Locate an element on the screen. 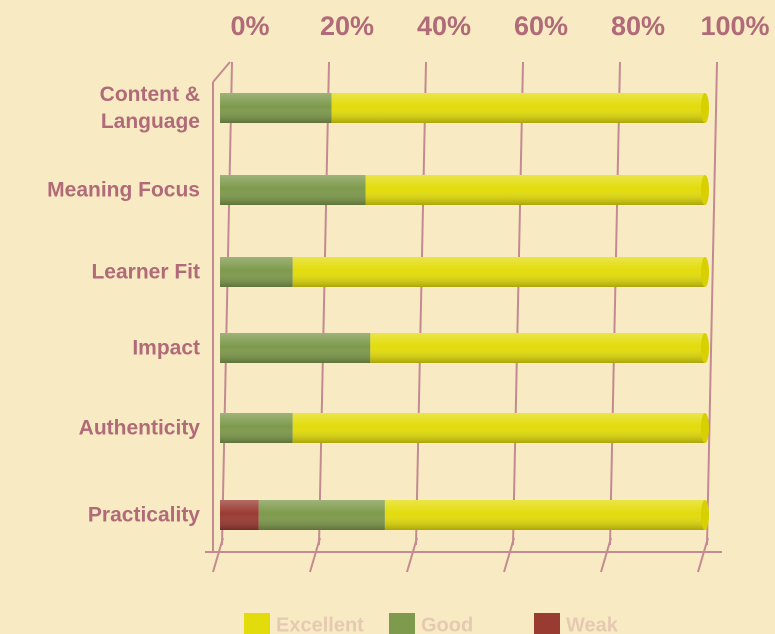  x-tick-label: 40% is located at coordinates (444, 26).